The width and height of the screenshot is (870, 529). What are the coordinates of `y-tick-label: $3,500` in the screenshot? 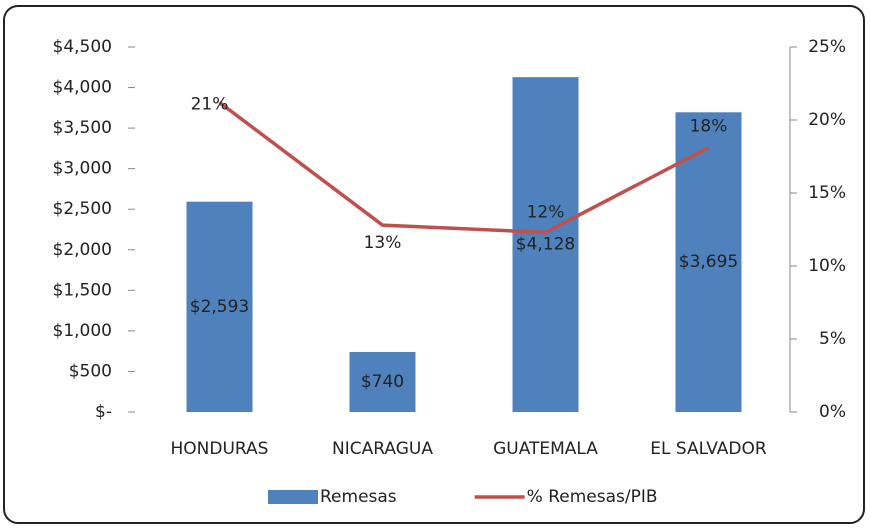 It's located at (82, 128).